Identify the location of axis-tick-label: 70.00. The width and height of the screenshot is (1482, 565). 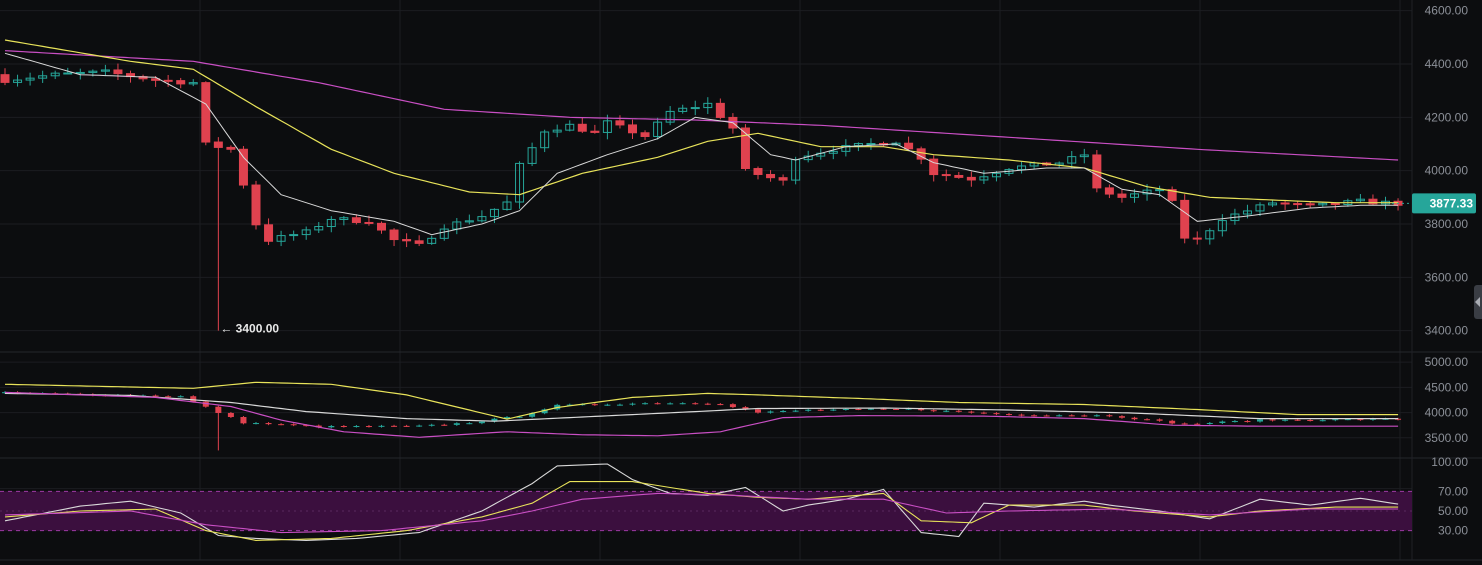
(1453, 491).